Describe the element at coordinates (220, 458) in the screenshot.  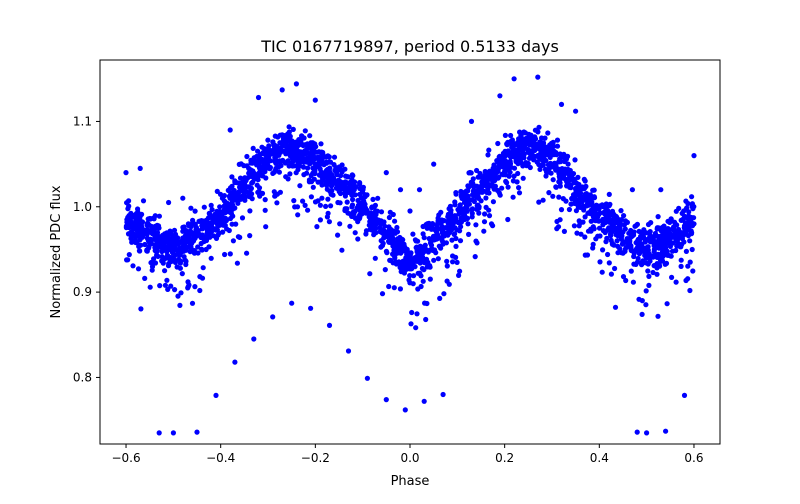
I see `x-tick-label: −0.4` at that location.